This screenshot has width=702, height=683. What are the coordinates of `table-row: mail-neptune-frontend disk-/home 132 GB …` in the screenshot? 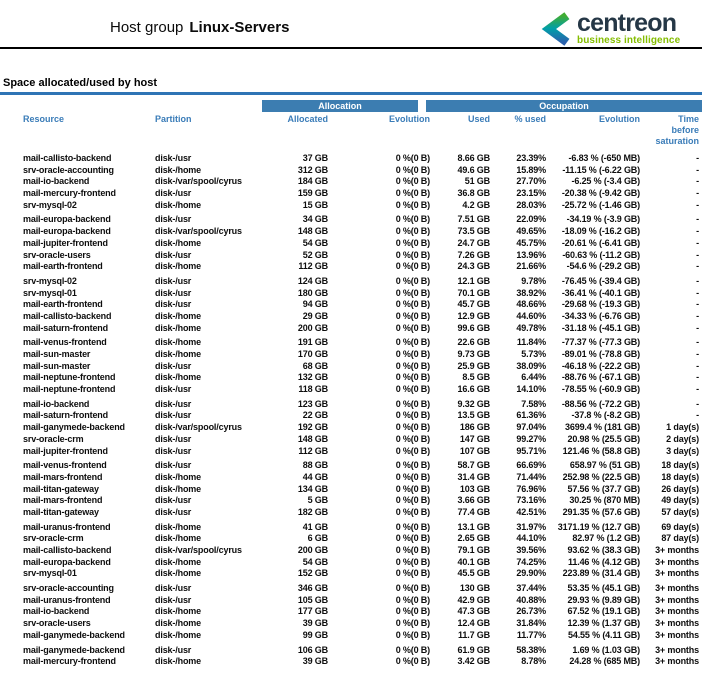 It's located at (351, 378).